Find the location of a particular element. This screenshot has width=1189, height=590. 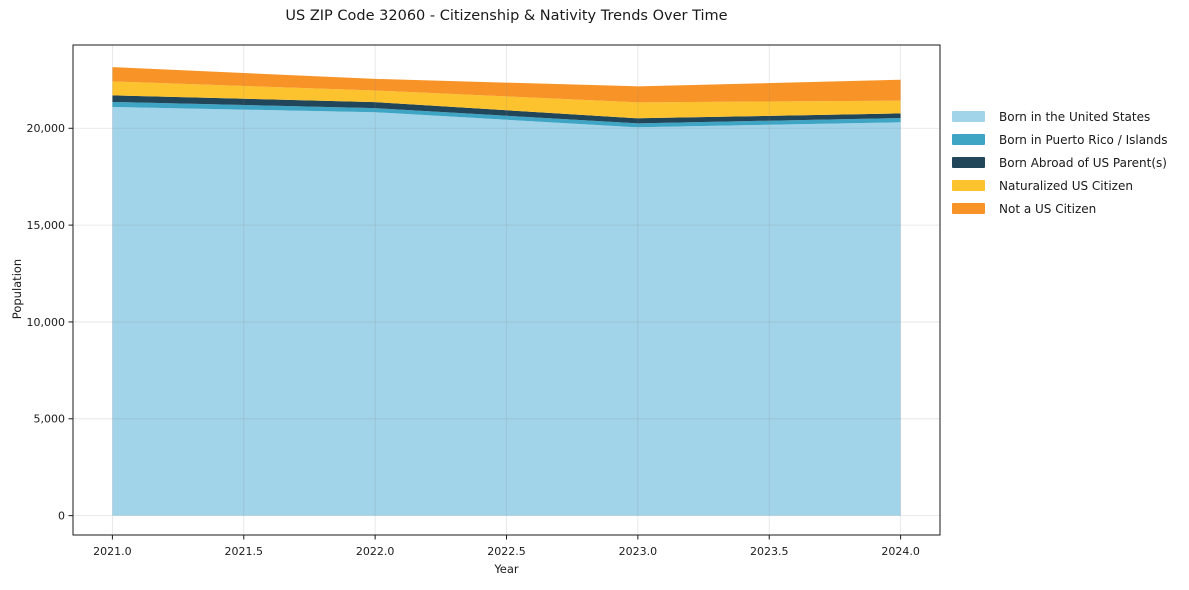

legend-item: Naturalized US Citizen is located at coordinates (1060, 185).